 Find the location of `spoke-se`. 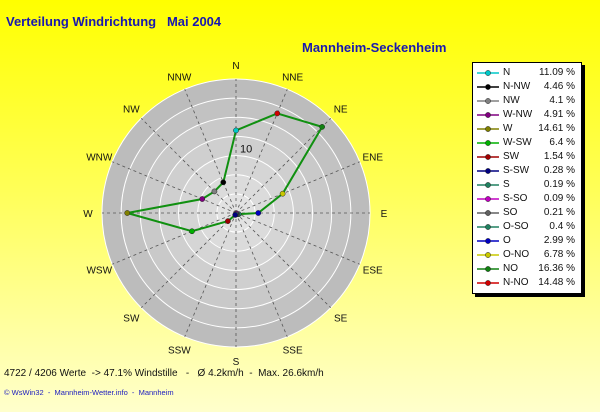

spoke-se is located at coordinates (283, 260).